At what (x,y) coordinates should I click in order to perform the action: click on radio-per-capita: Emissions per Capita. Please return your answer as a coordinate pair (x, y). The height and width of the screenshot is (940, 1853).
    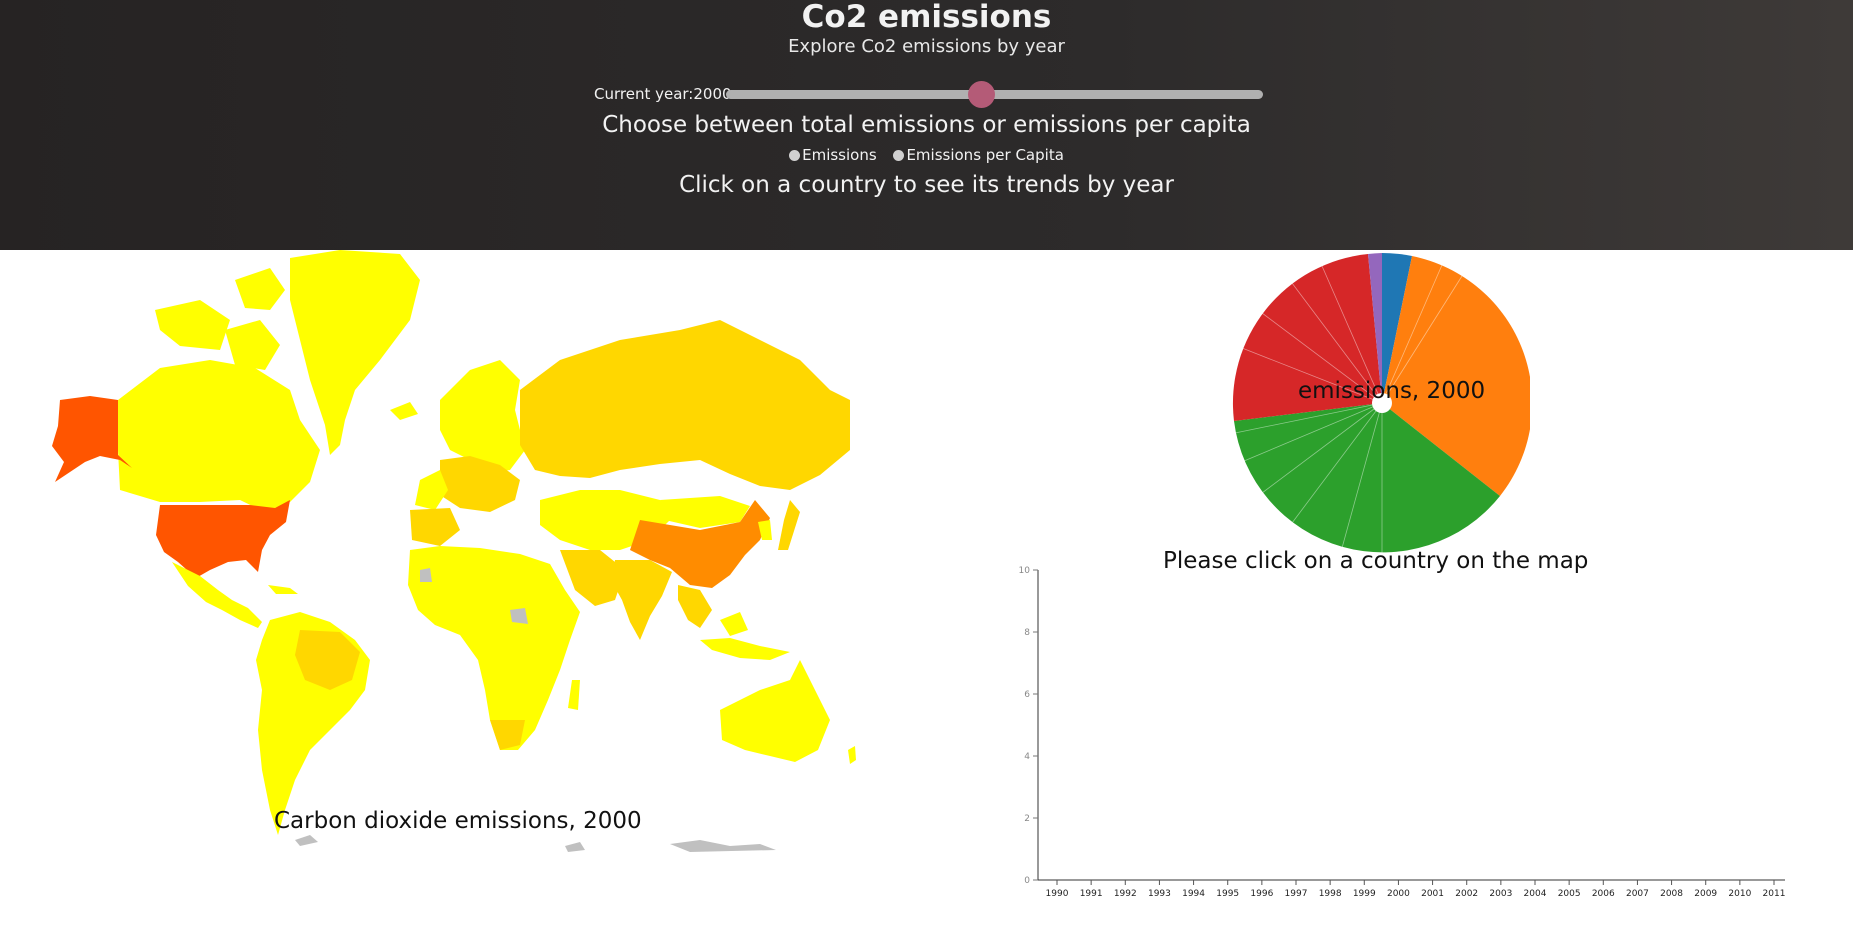
    Looking at the image, I should click on (978, 155).